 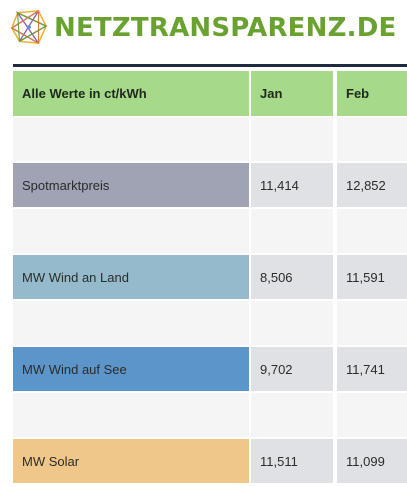 I want to click on table-row: MW Wind an Land 8,506 11,591, so click(x=210, y=278).